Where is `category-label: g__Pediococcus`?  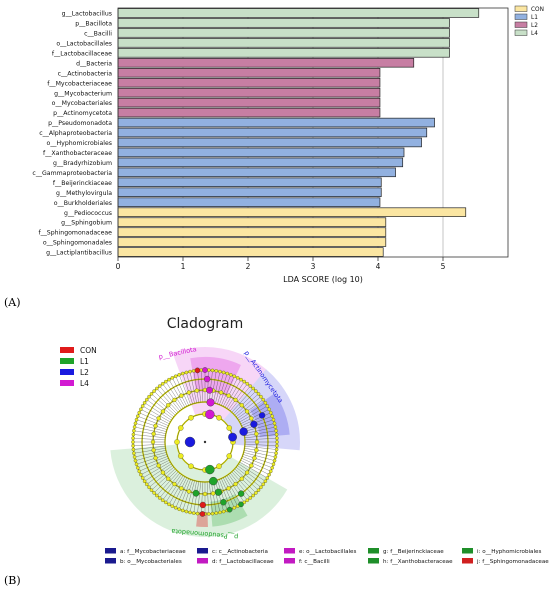
category-label: g__Pediococcus is located at coordinates (88, 213).